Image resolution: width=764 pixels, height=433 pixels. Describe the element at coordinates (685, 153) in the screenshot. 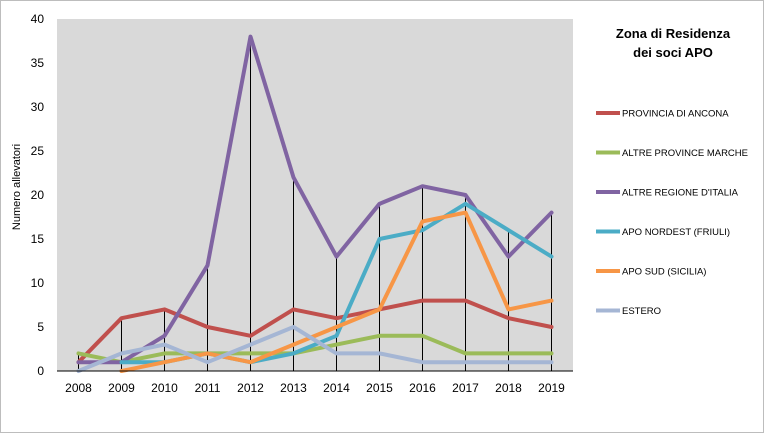

I see `legend-label: ALTRE PROVINCE MARCHE` at that location.